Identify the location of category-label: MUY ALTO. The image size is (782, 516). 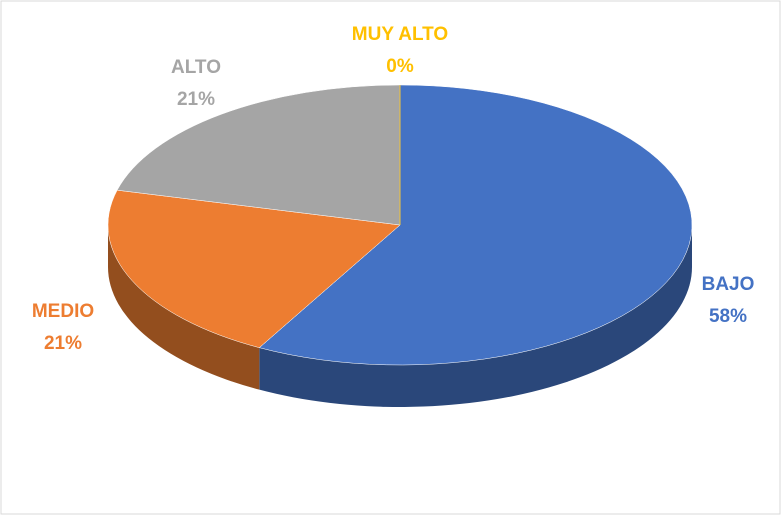
(400, 34).